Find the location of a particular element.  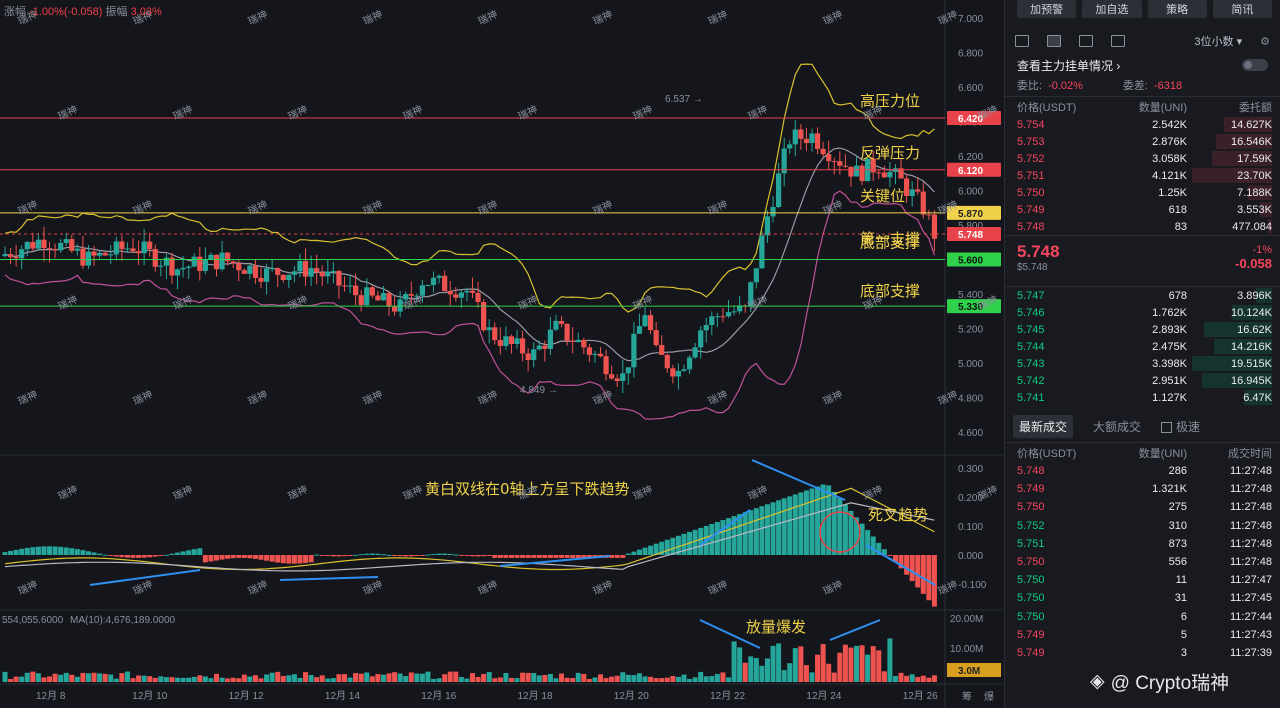

bid-row: 5.745 2.893K 16.62K is located at coordinates (1144, 329).